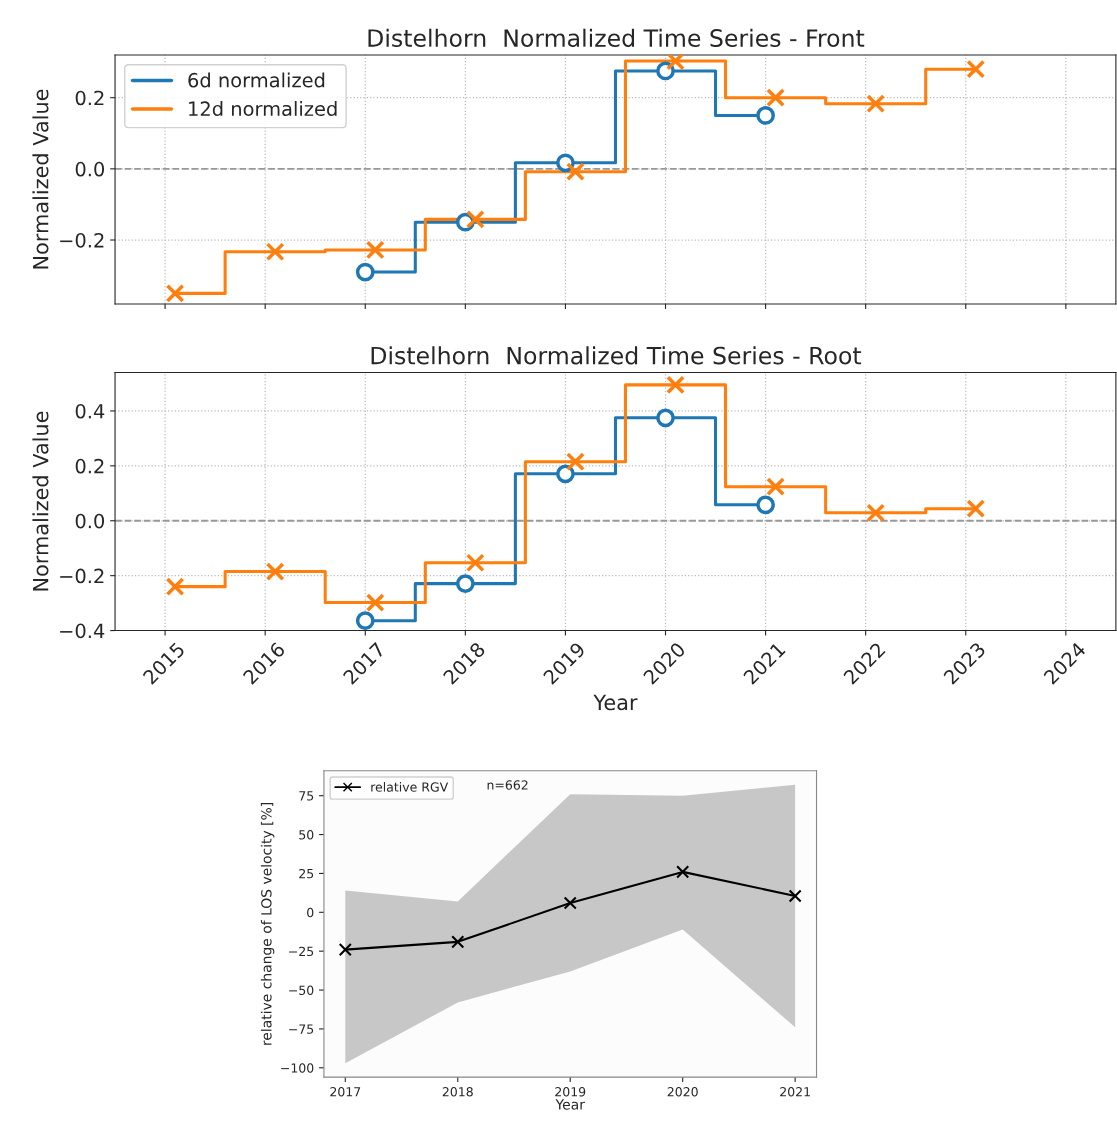 This screenshot has height=1122, width=1117. What do you see at coordinates (310, 912) in the screenshot?
I see `y-tick-label: 0` at bounding box center [310, 912].